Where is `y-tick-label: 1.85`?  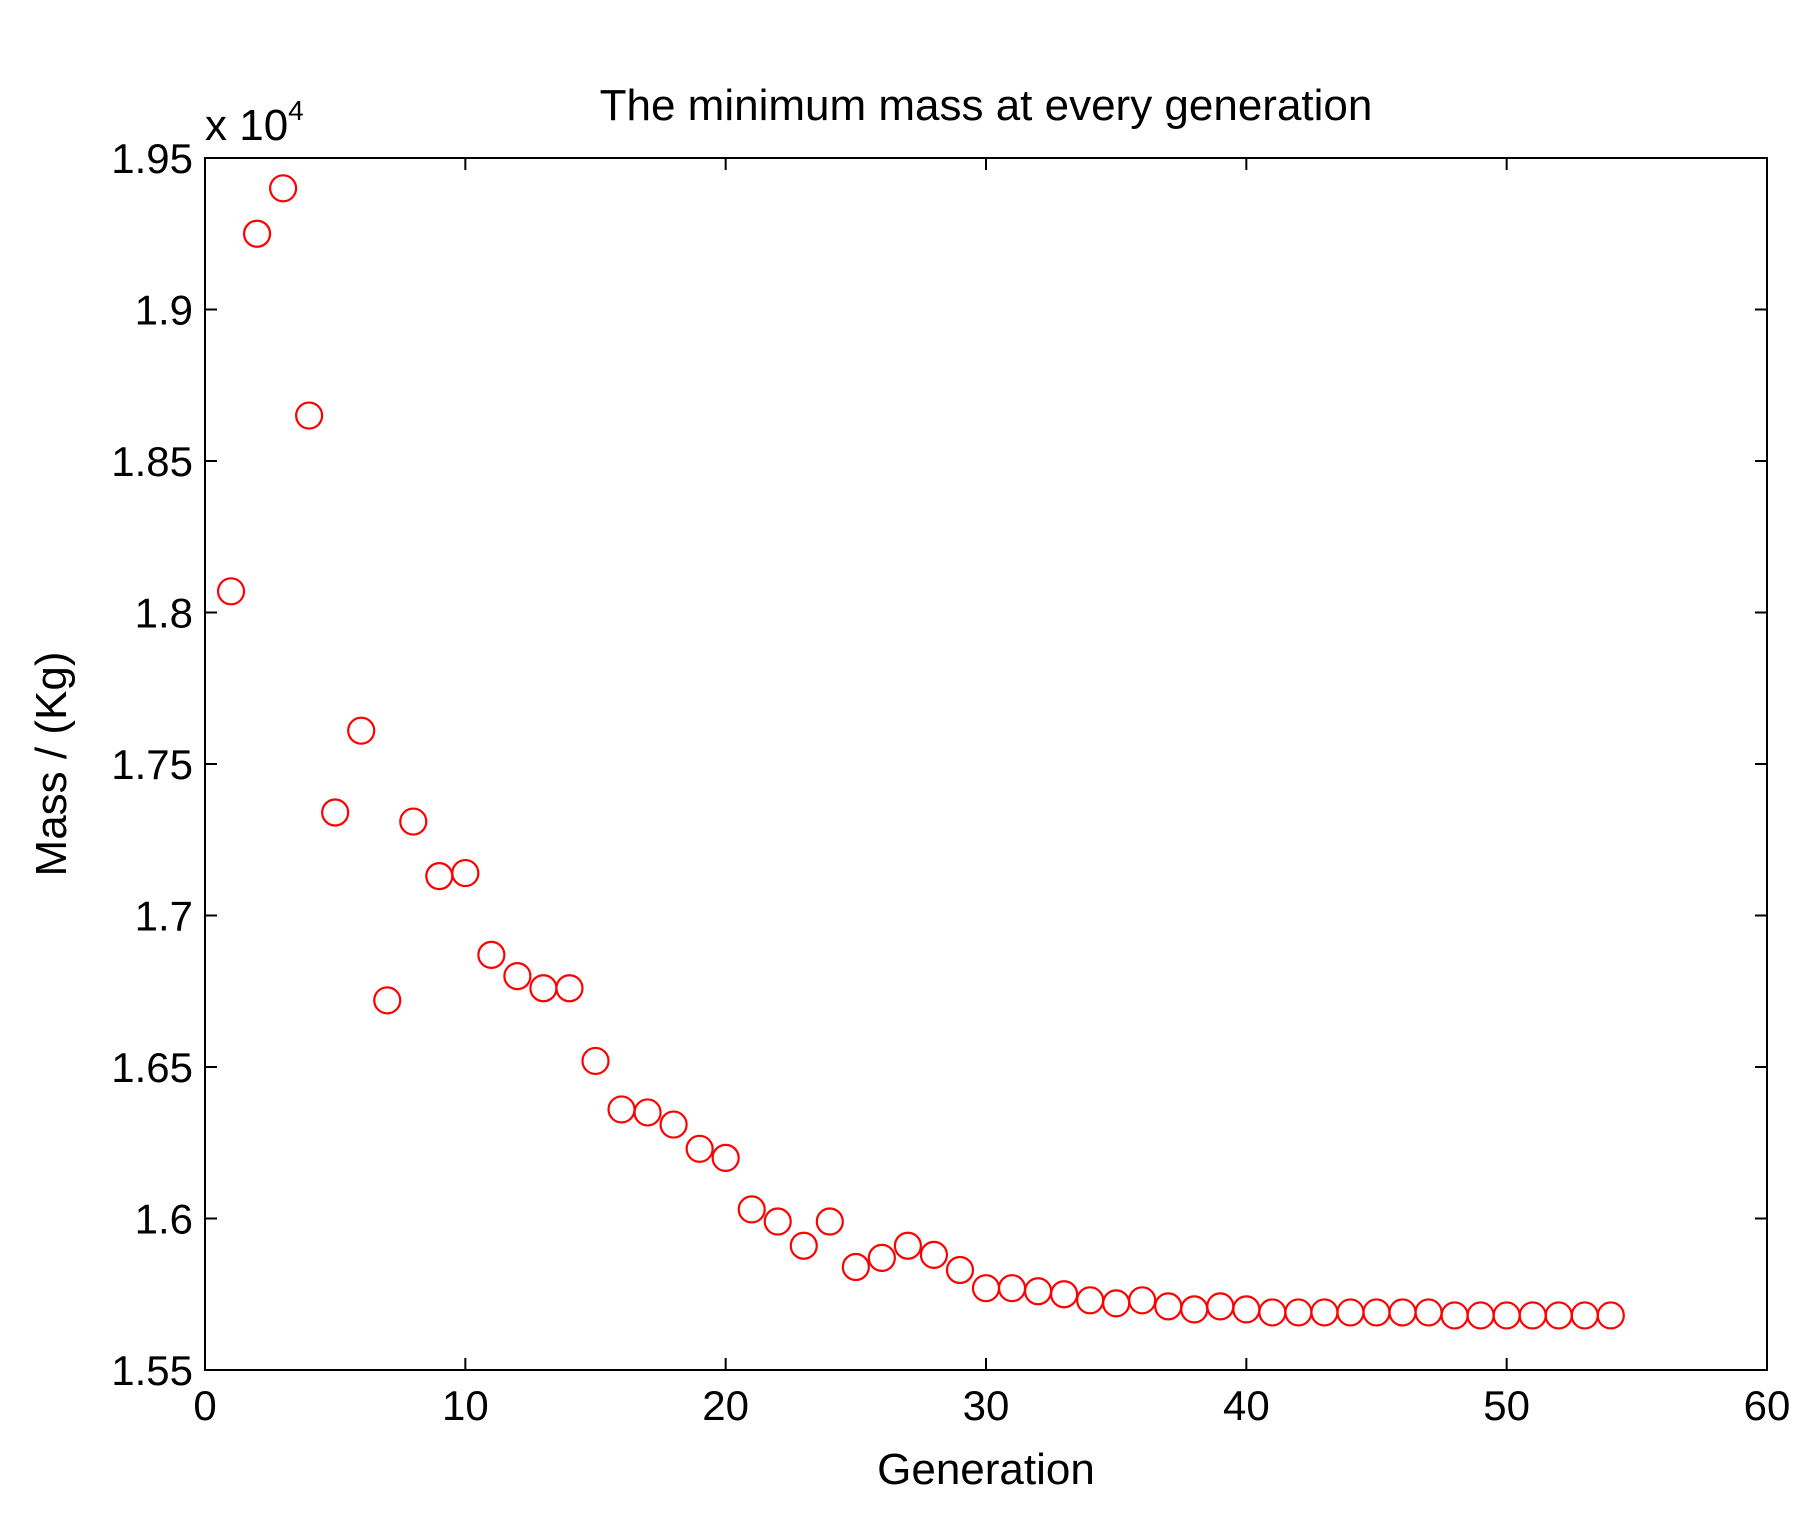 y-tick-label: 1.85 is located at coordinates (152, 461).